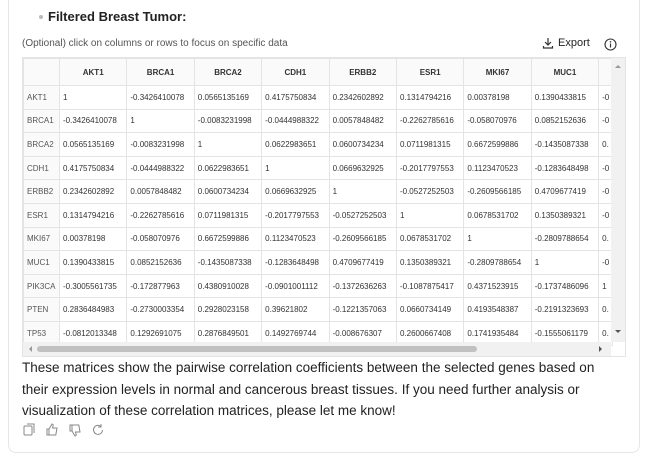 This screenshot has height=457, width=647. Describe the element at coordinates (228, 333) in the screenshot. I see `cell: 0.2876849501` at that location.